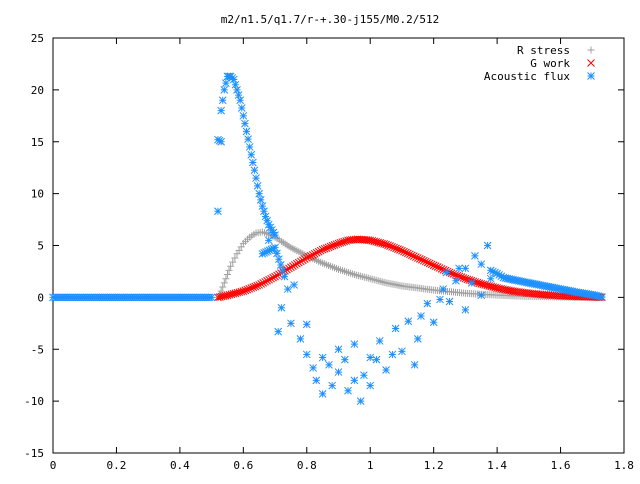 The width and height of the screenshot is (640, 484). I want to click on y-tick-label: 0, so click(40, 297).